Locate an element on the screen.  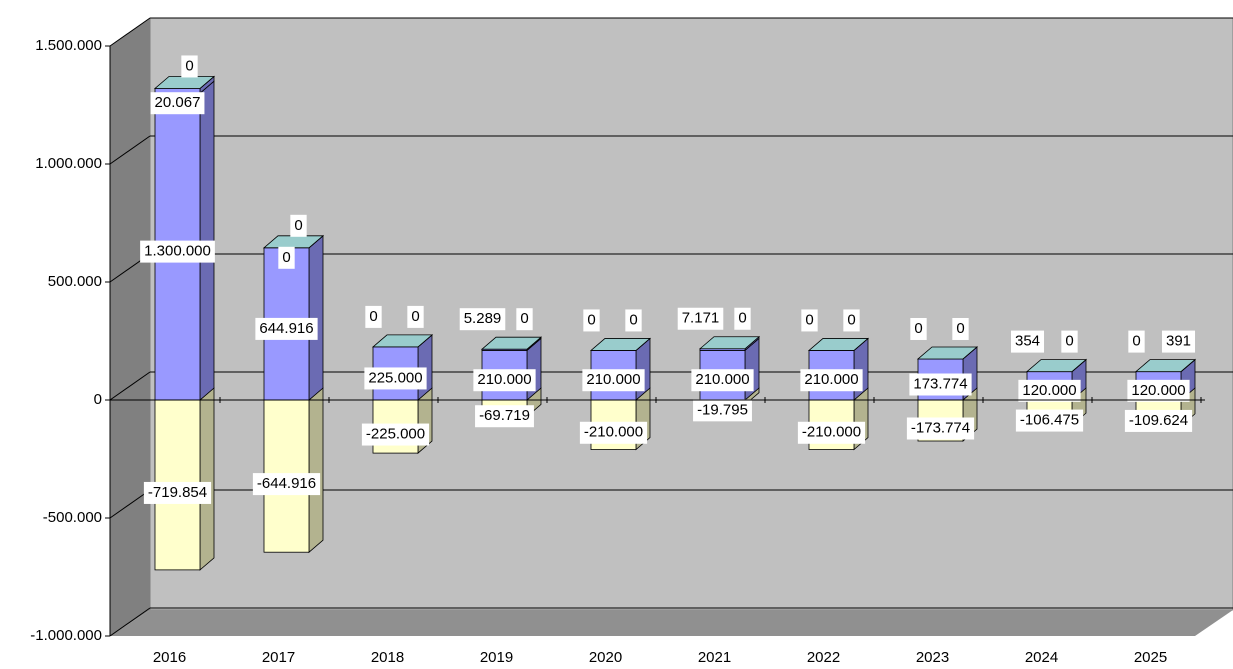
data-label-text: -109.624 is located at coordinates (1158, 420).